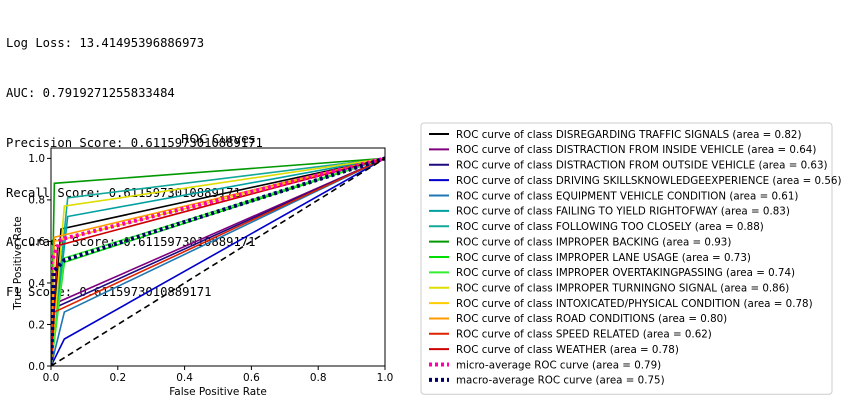 The width and height of the screenshot is (845, 408). I want to click on legend-entry-label: ROC curve of class WEATHER (area = 0.78), so click(567, 350).